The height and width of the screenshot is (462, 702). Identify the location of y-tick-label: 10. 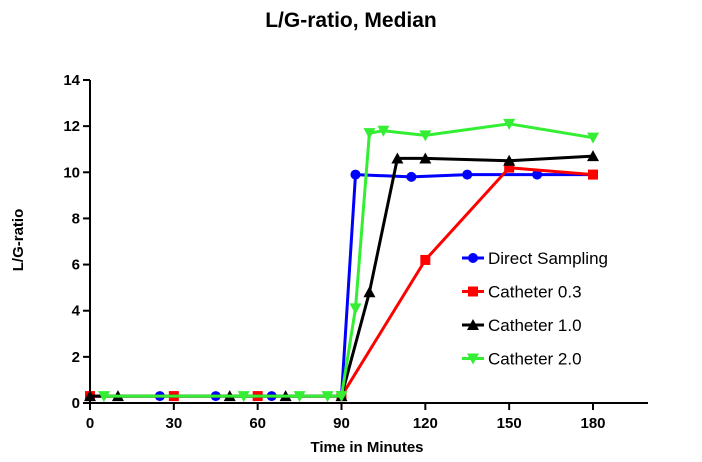
(71, 172).